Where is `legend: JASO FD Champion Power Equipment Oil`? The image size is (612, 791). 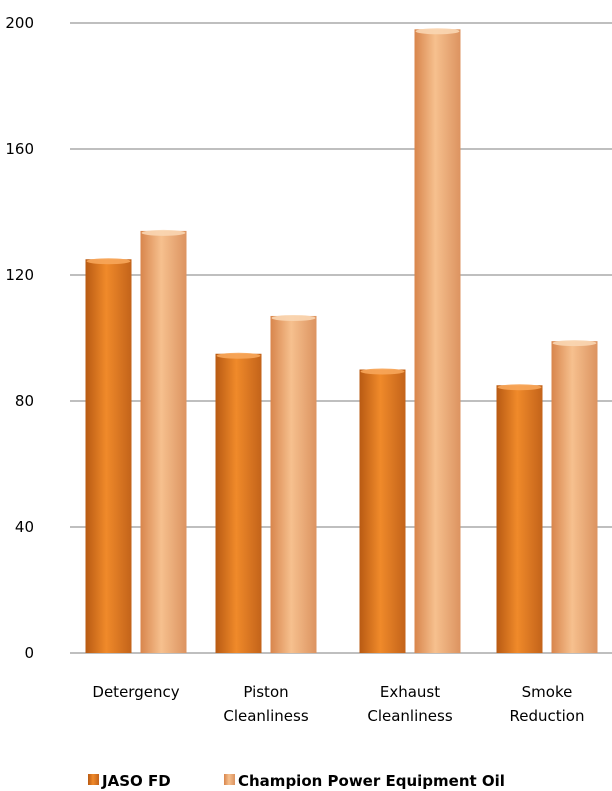
legend: JASO FD Champion Power Equipment Oil is located at coordinates (296, 781).